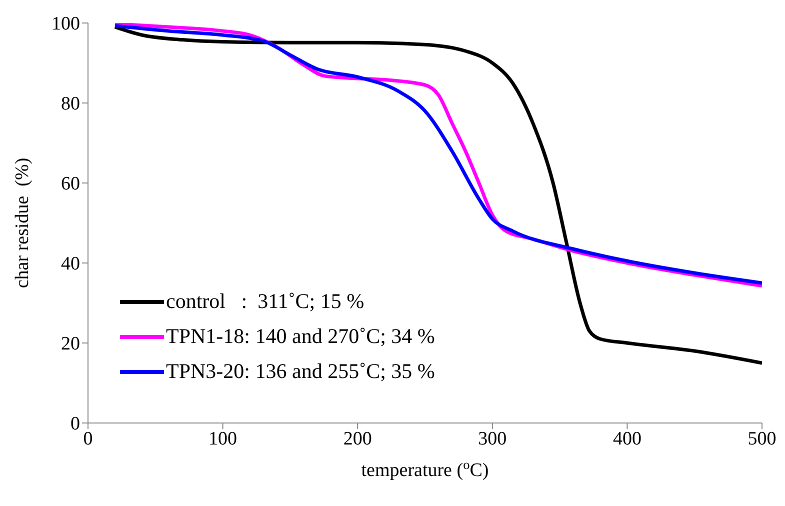 The image size is (785, 506). Describe the element at coordinates (627, 439) in the screenshot. I see `x-tick-label: 400` at that location.